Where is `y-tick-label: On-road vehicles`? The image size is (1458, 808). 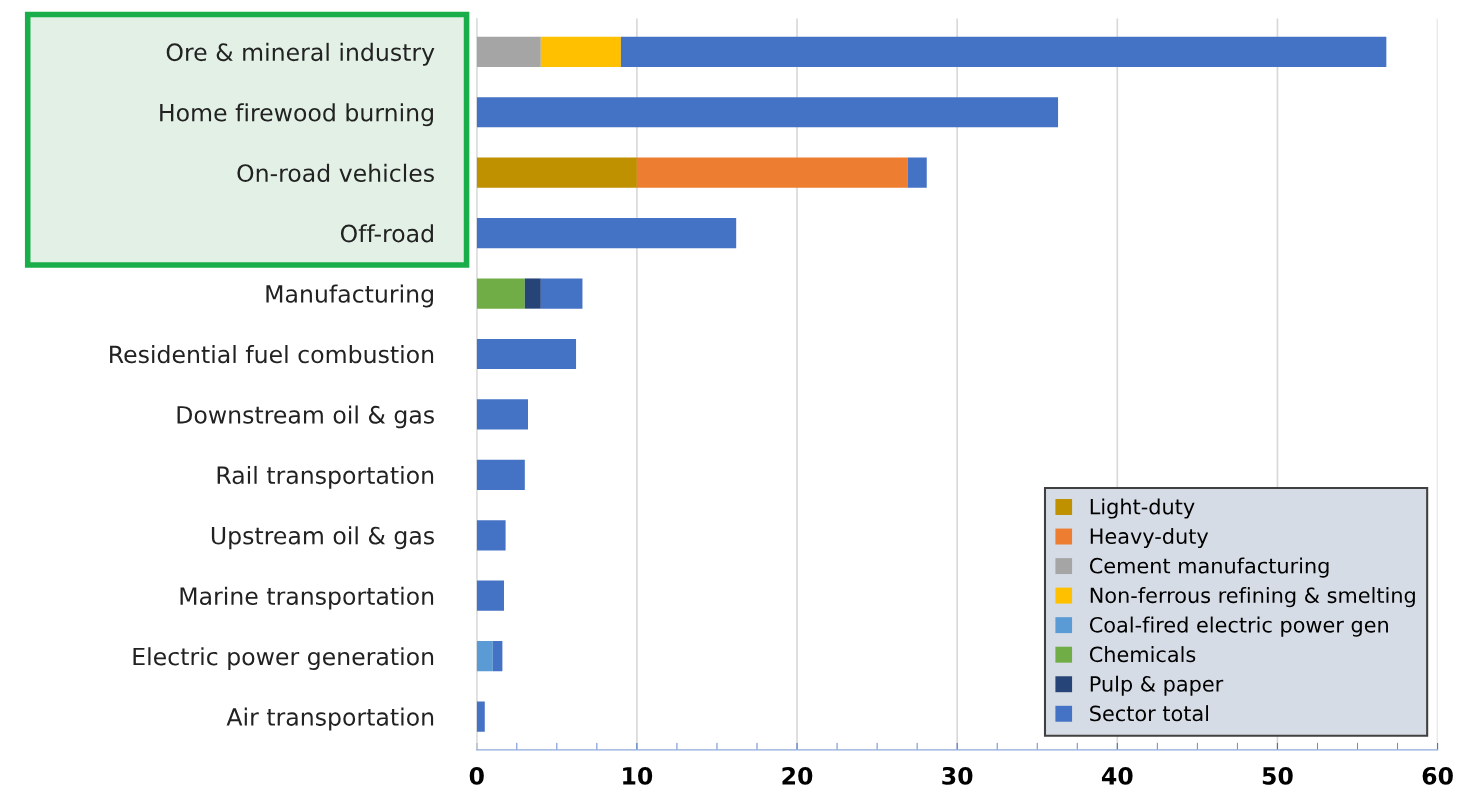
y-tick-label: On-road vehicles is located at coordinates (335, 172).